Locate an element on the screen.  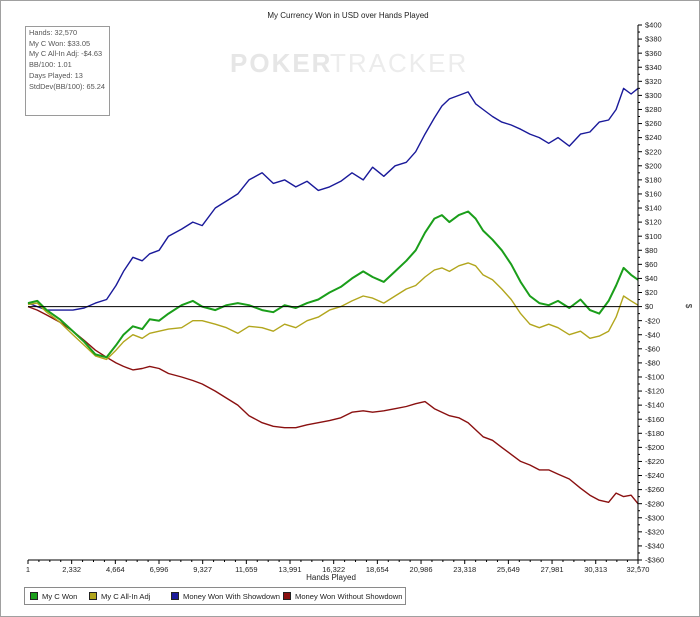
legend-item-c-won: My C Won is located at coordinates (53, 596).